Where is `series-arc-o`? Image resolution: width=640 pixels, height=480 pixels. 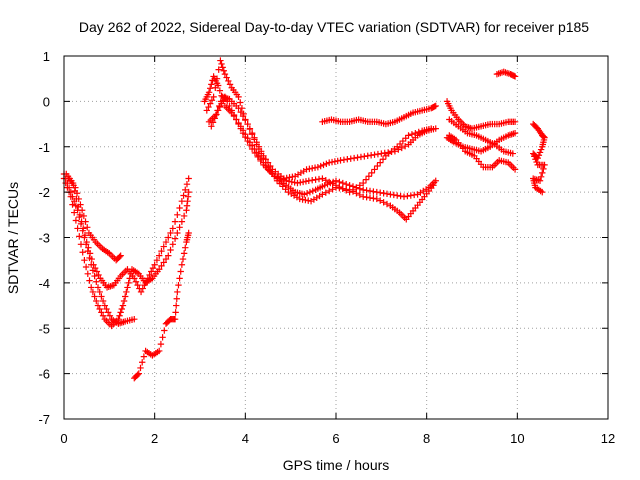
series-arc-o is located at coordinates (506, 74).